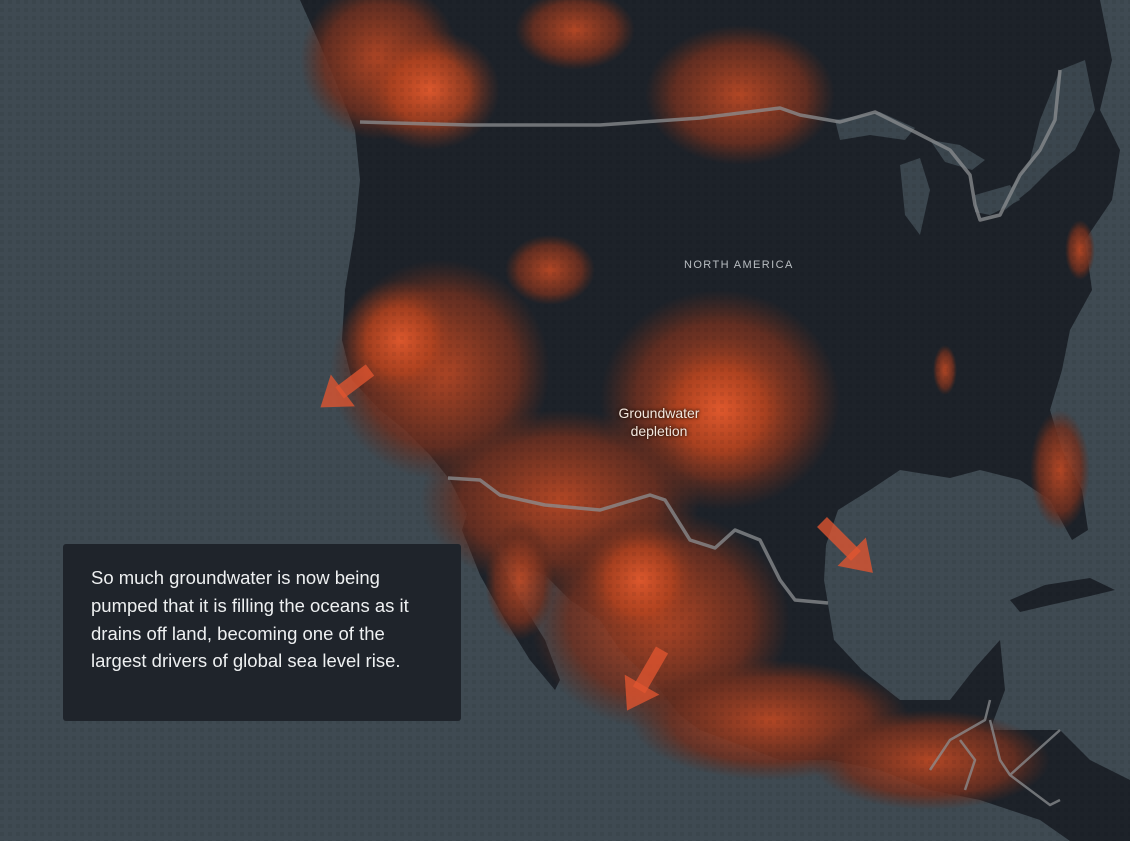 This screenshot has height=841, width=1130. I want to click on depletion-label-line1: Groundwater, so click(659, 413).